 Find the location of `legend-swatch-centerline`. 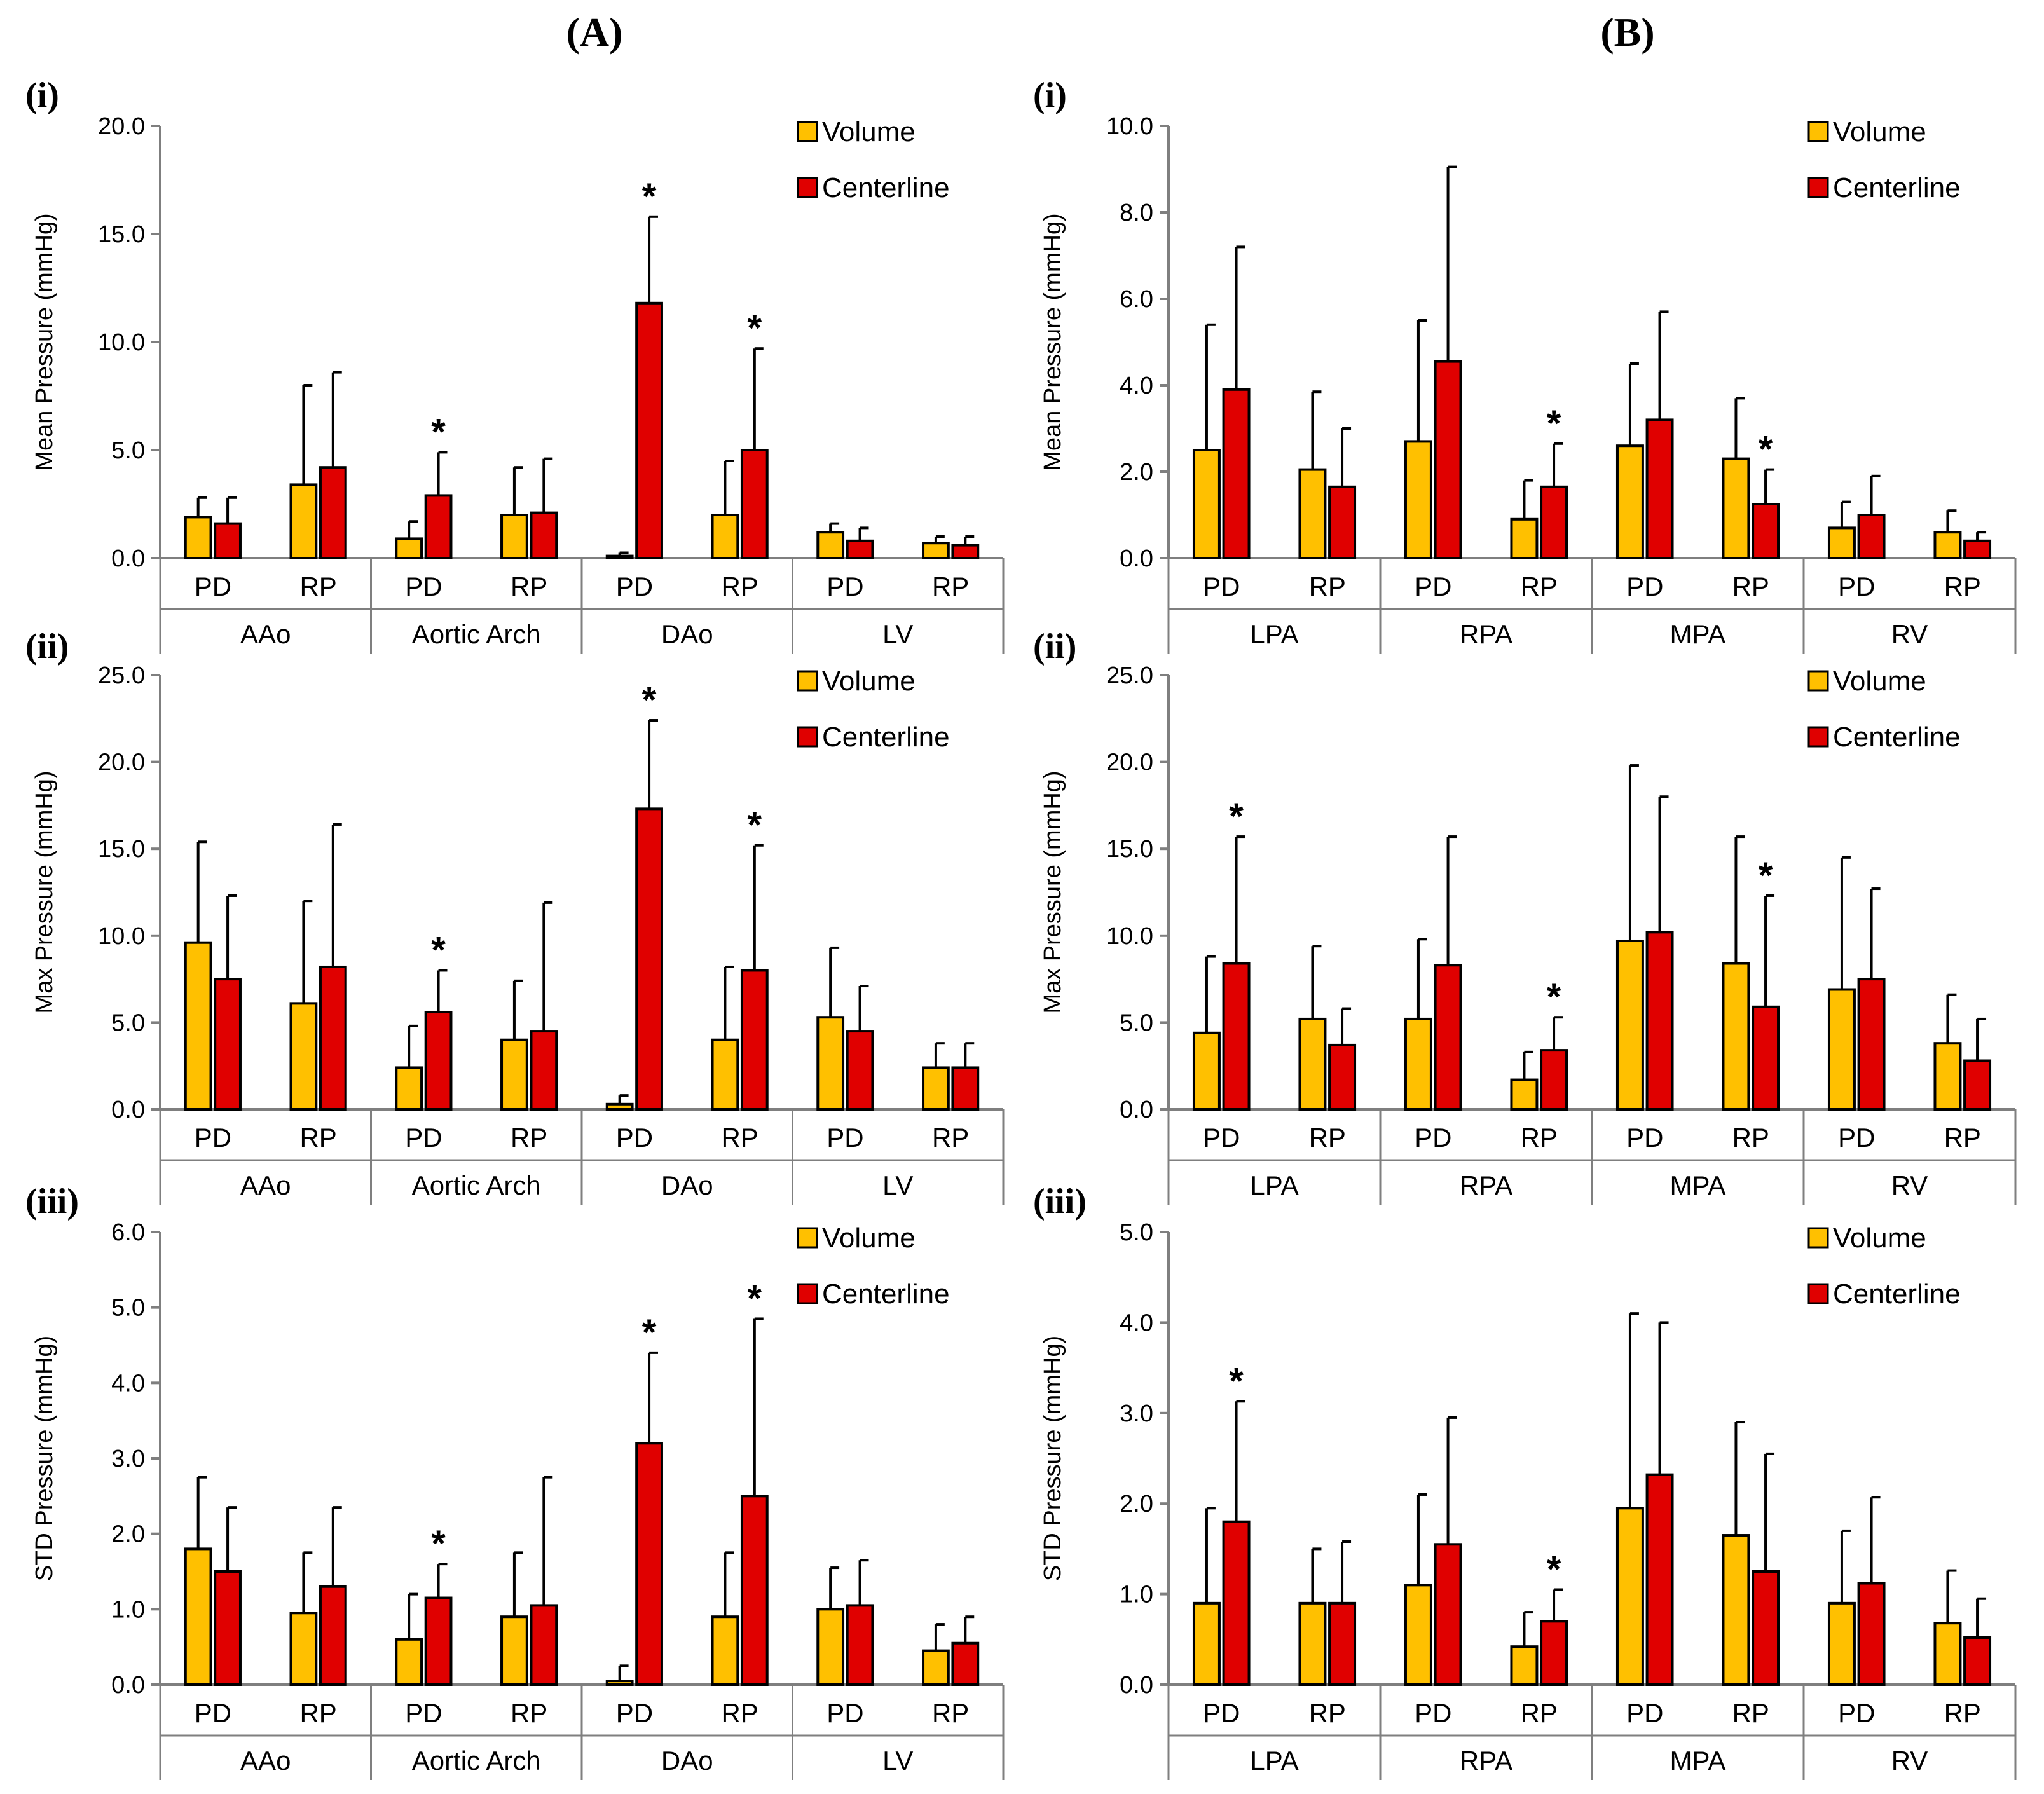

legend-swatch-centerline is located at coordinates (1818, 187).